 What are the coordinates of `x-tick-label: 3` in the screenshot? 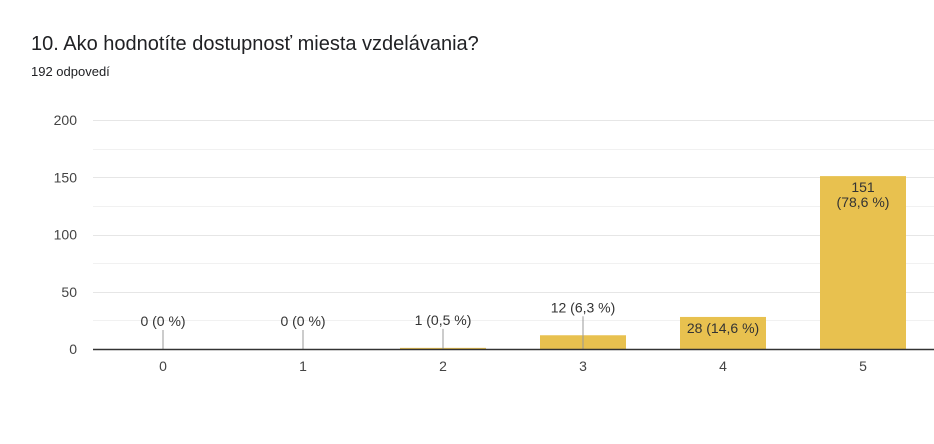 It's located at (583, 366).